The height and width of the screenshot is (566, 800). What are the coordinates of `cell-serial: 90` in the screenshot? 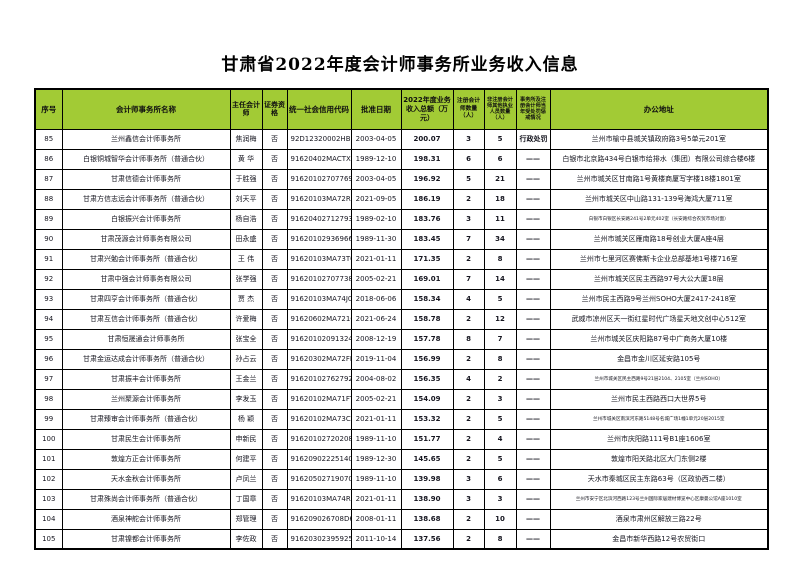 It's located at (48, 239).